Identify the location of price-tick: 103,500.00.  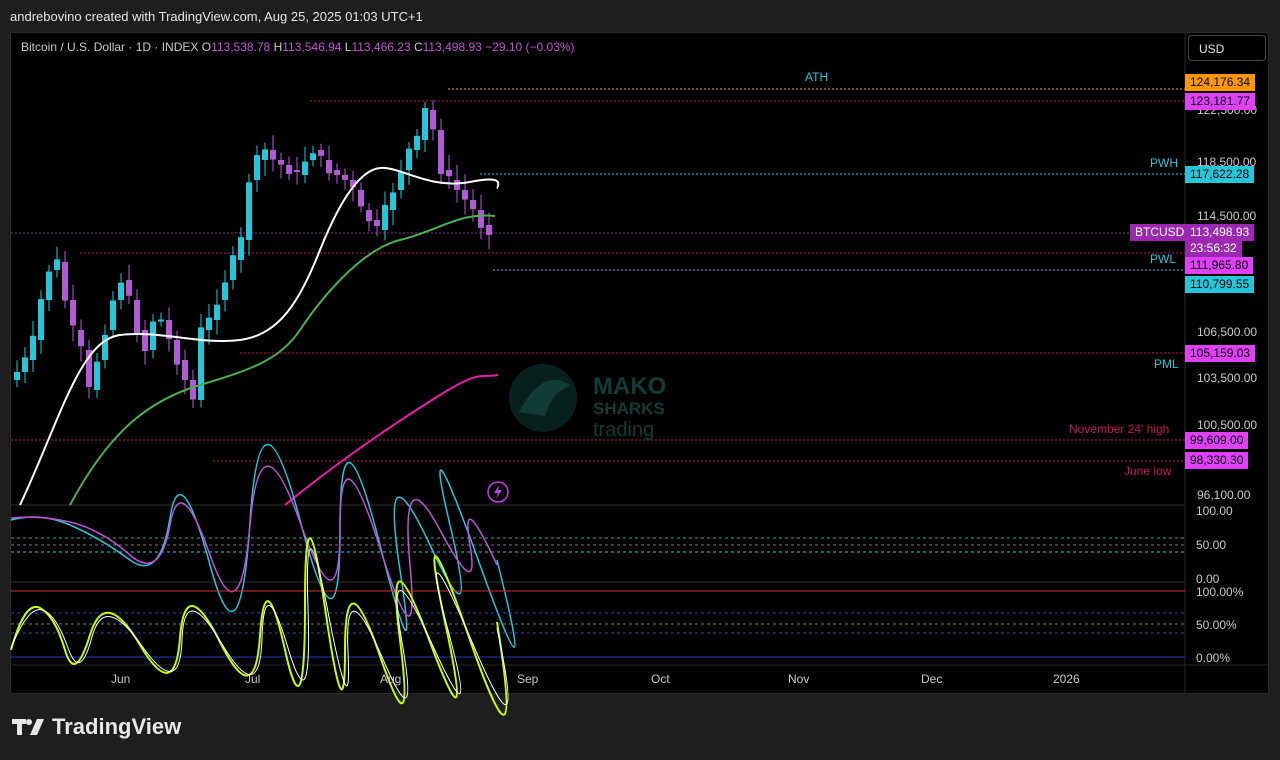
(1227, 378).